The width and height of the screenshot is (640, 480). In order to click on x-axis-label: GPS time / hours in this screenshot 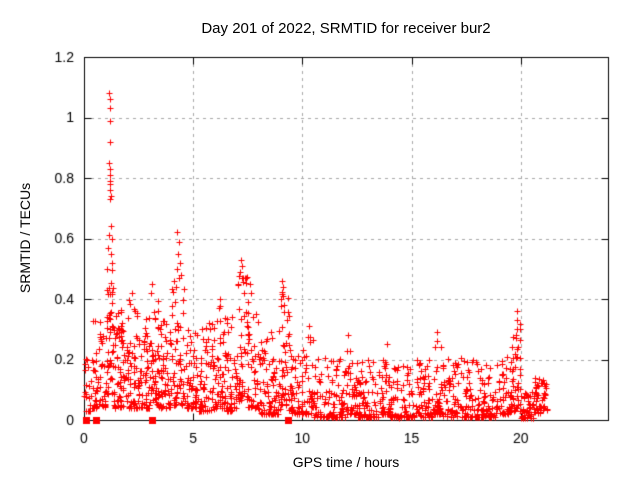, I will do `click(346, 462)`.